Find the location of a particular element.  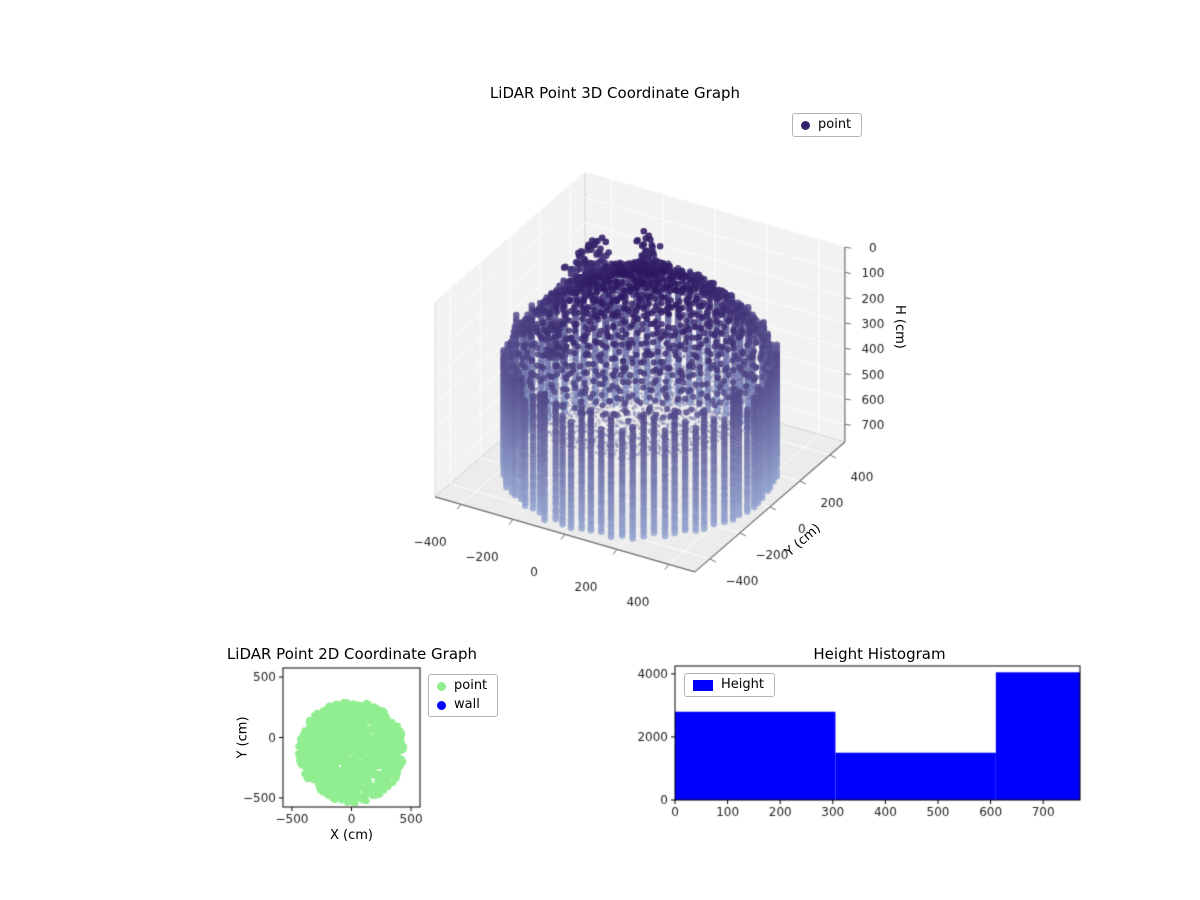

plot2d-title: LiDAR Point 2D Coordinate Graph is located at coordinates (352, 654).